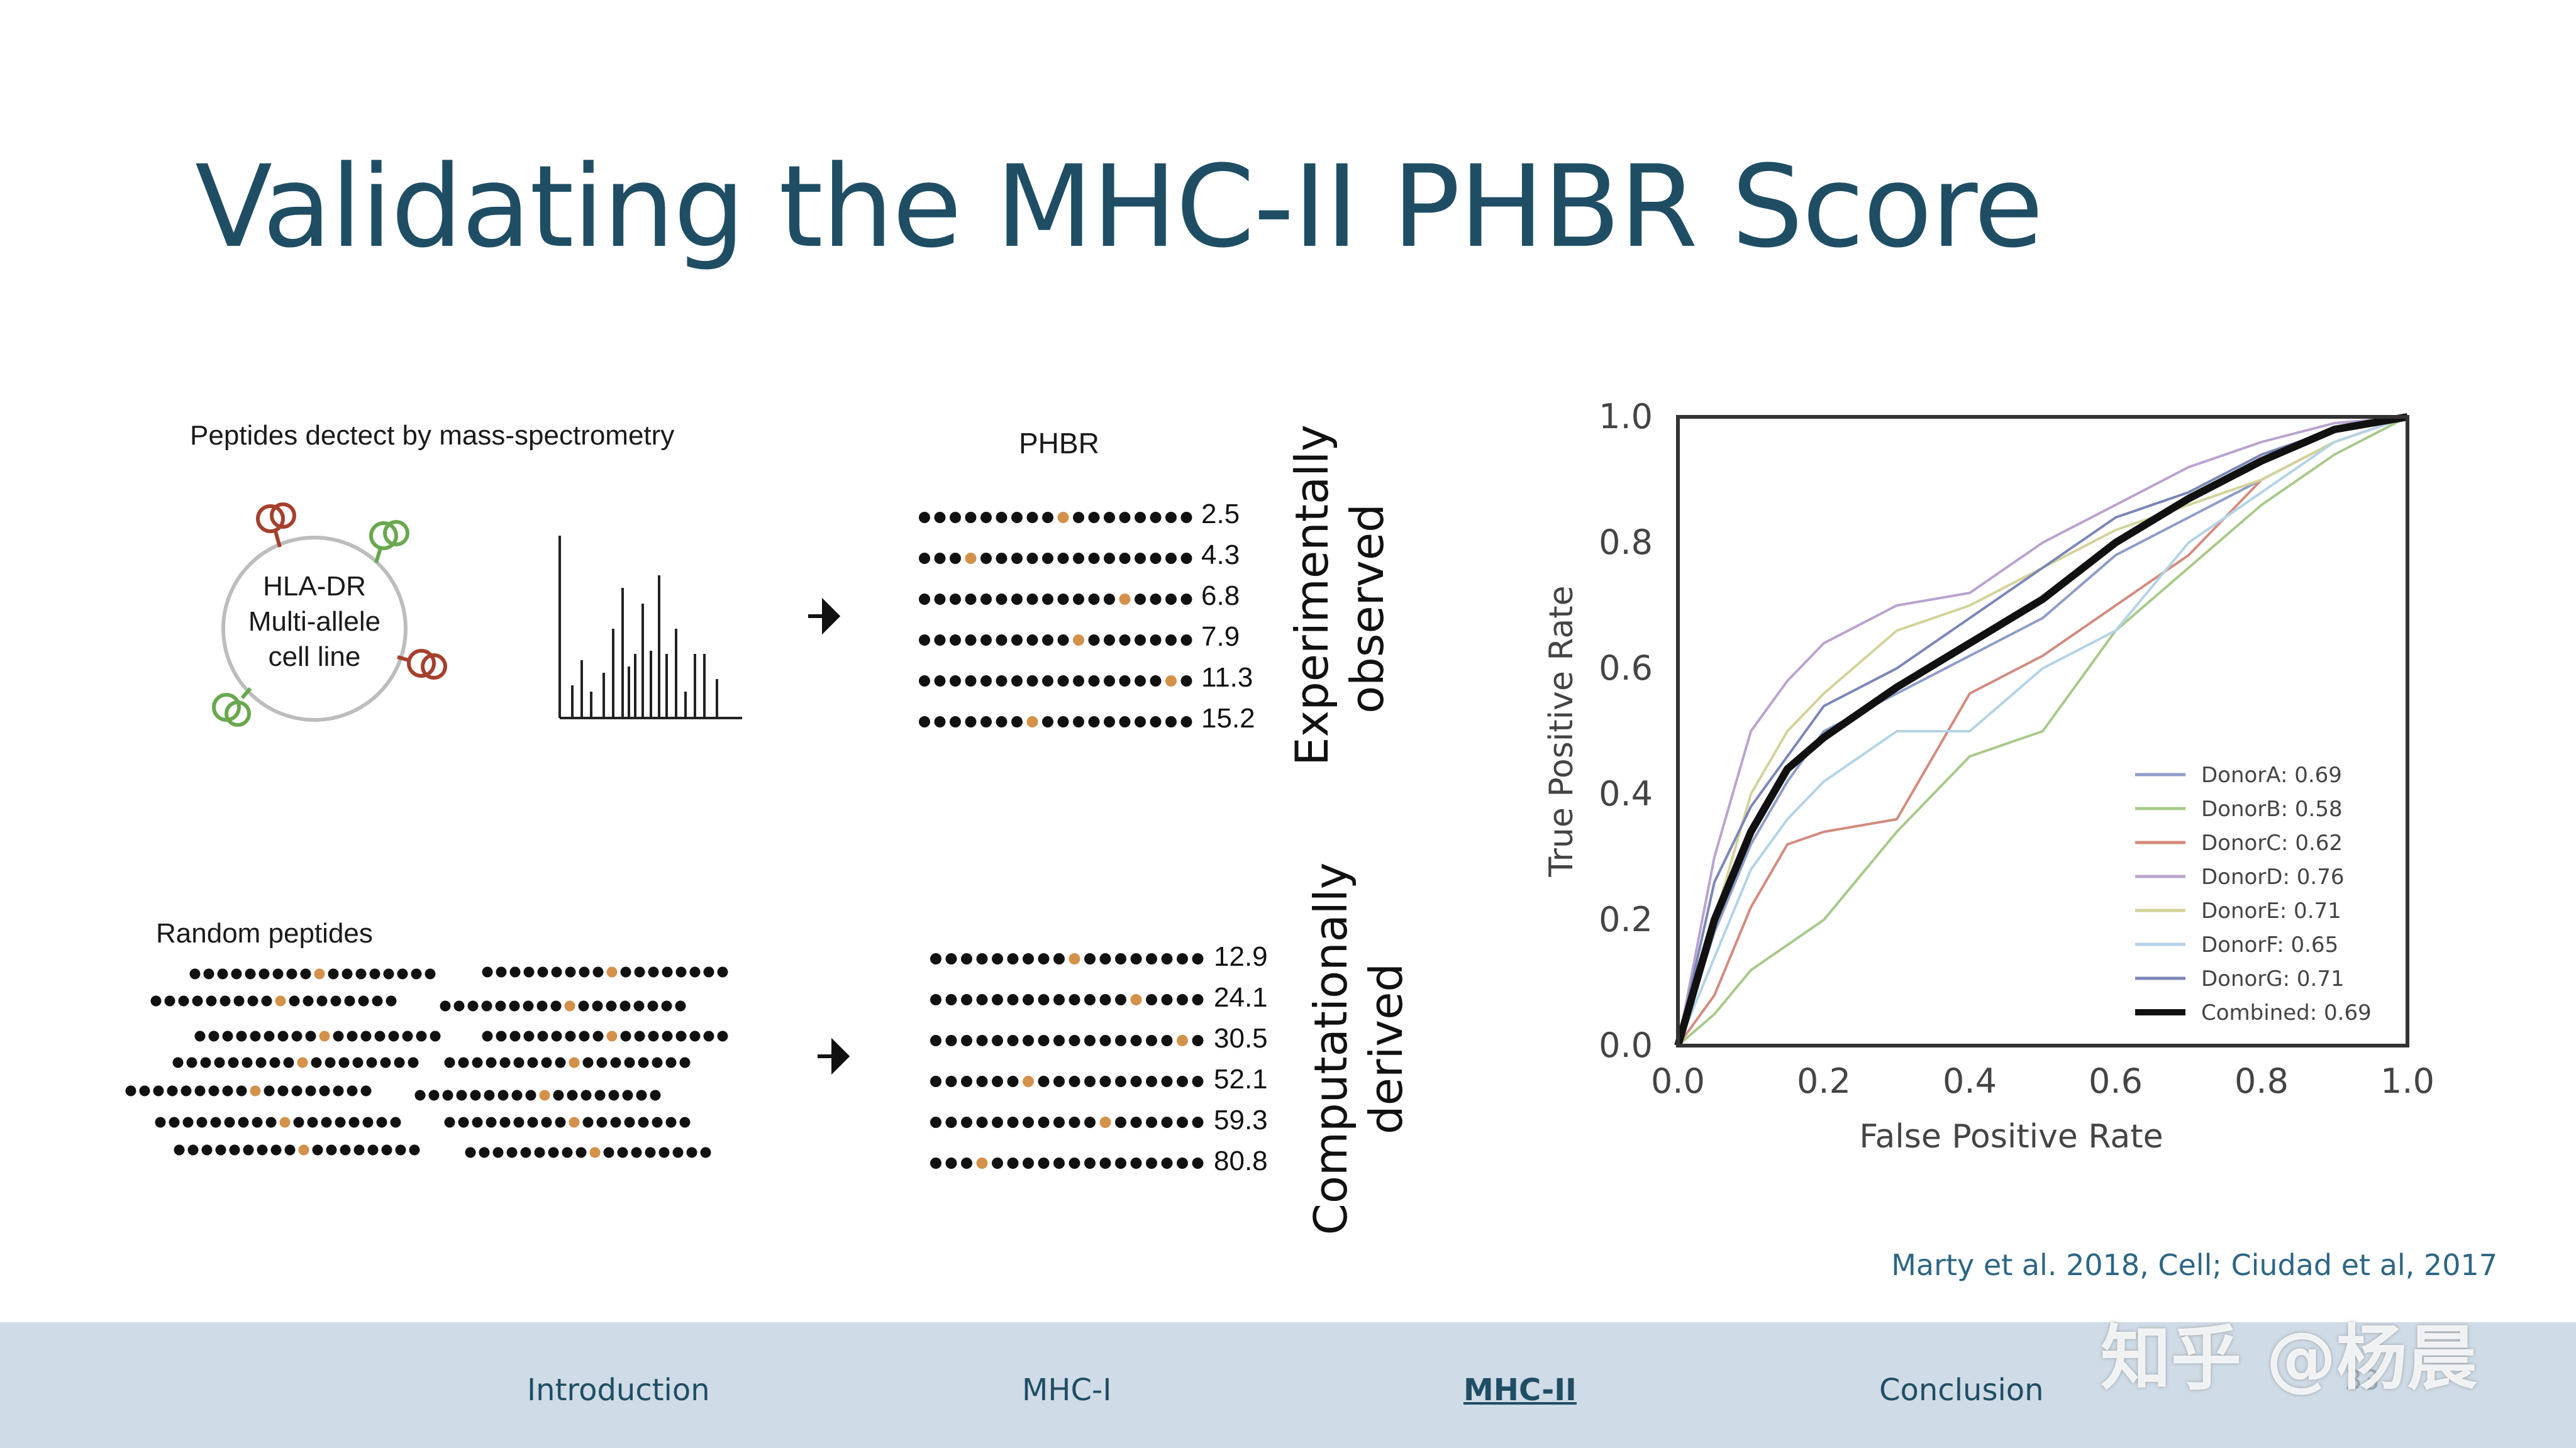 The width and height of the screenshot is (2576, 1448). What do you see at coordinates (2271, 775) in the screenshot?
I see `legend-label: DonorA: 0.69` at bounding box center [2271, 775].